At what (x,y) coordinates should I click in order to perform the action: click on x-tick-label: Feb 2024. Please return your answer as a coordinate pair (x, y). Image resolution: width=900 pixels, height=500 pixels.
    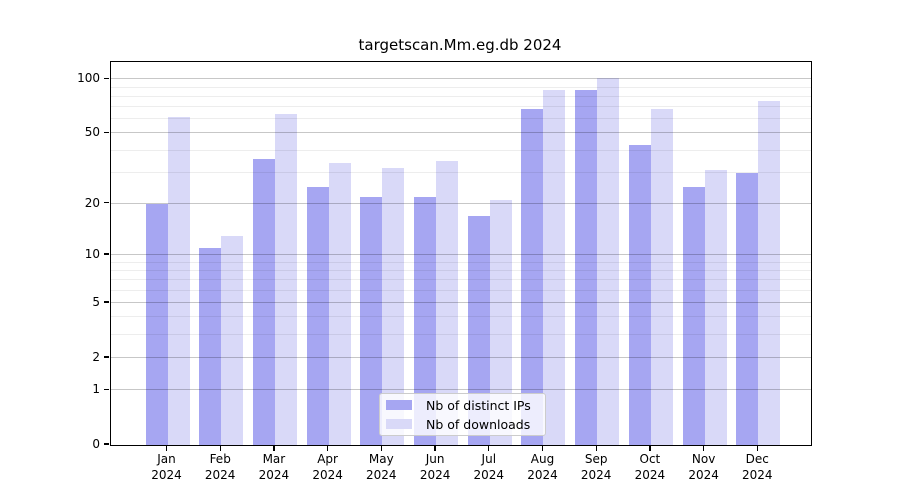
    Looking at the image, I should click on (220, 467).